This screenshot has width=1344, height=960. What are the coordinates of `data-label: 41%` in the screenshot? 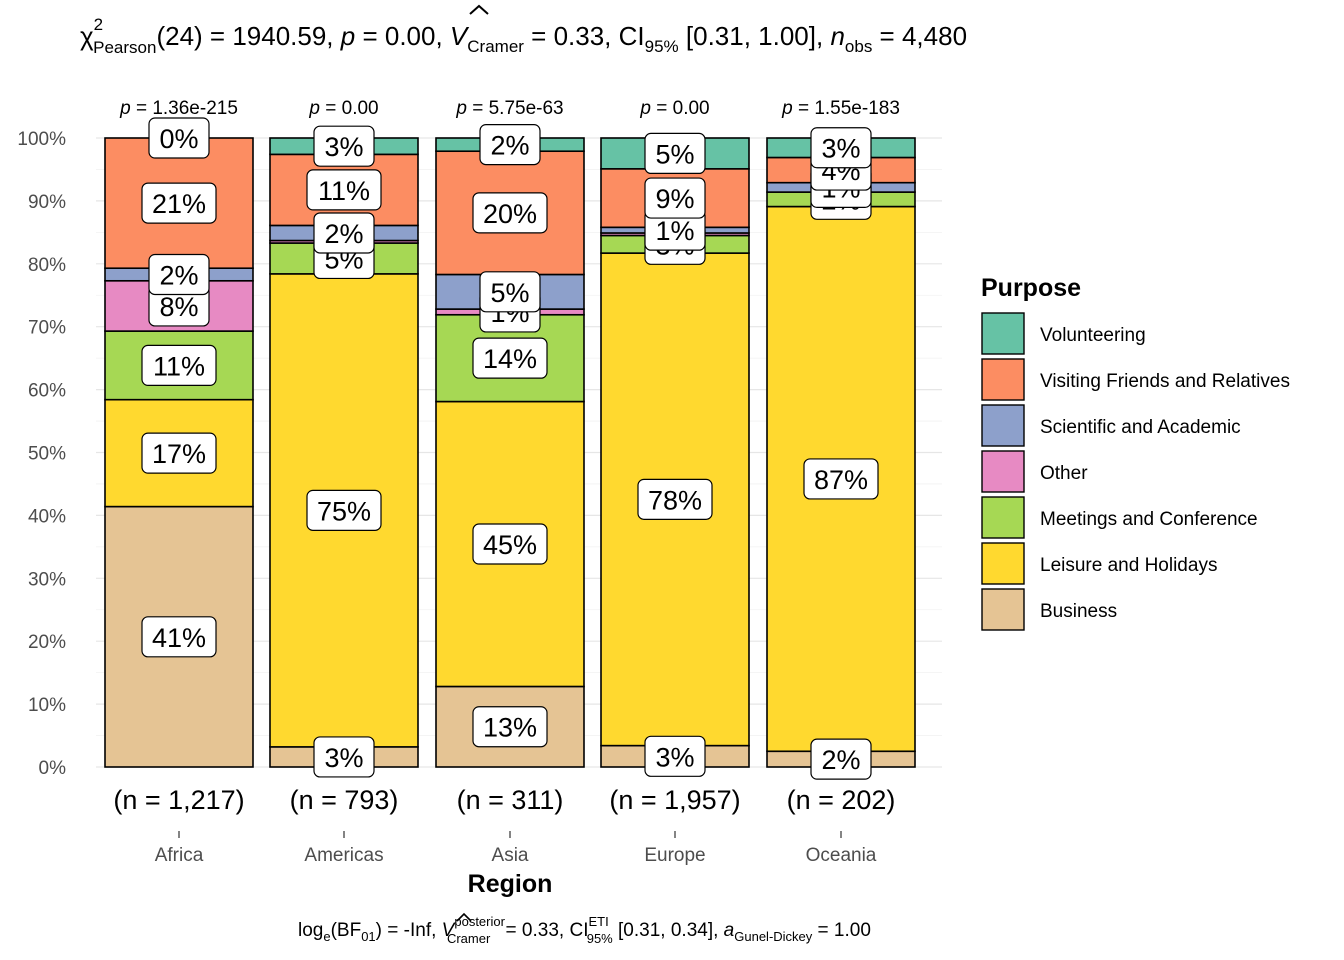 It's located at (179, 637).